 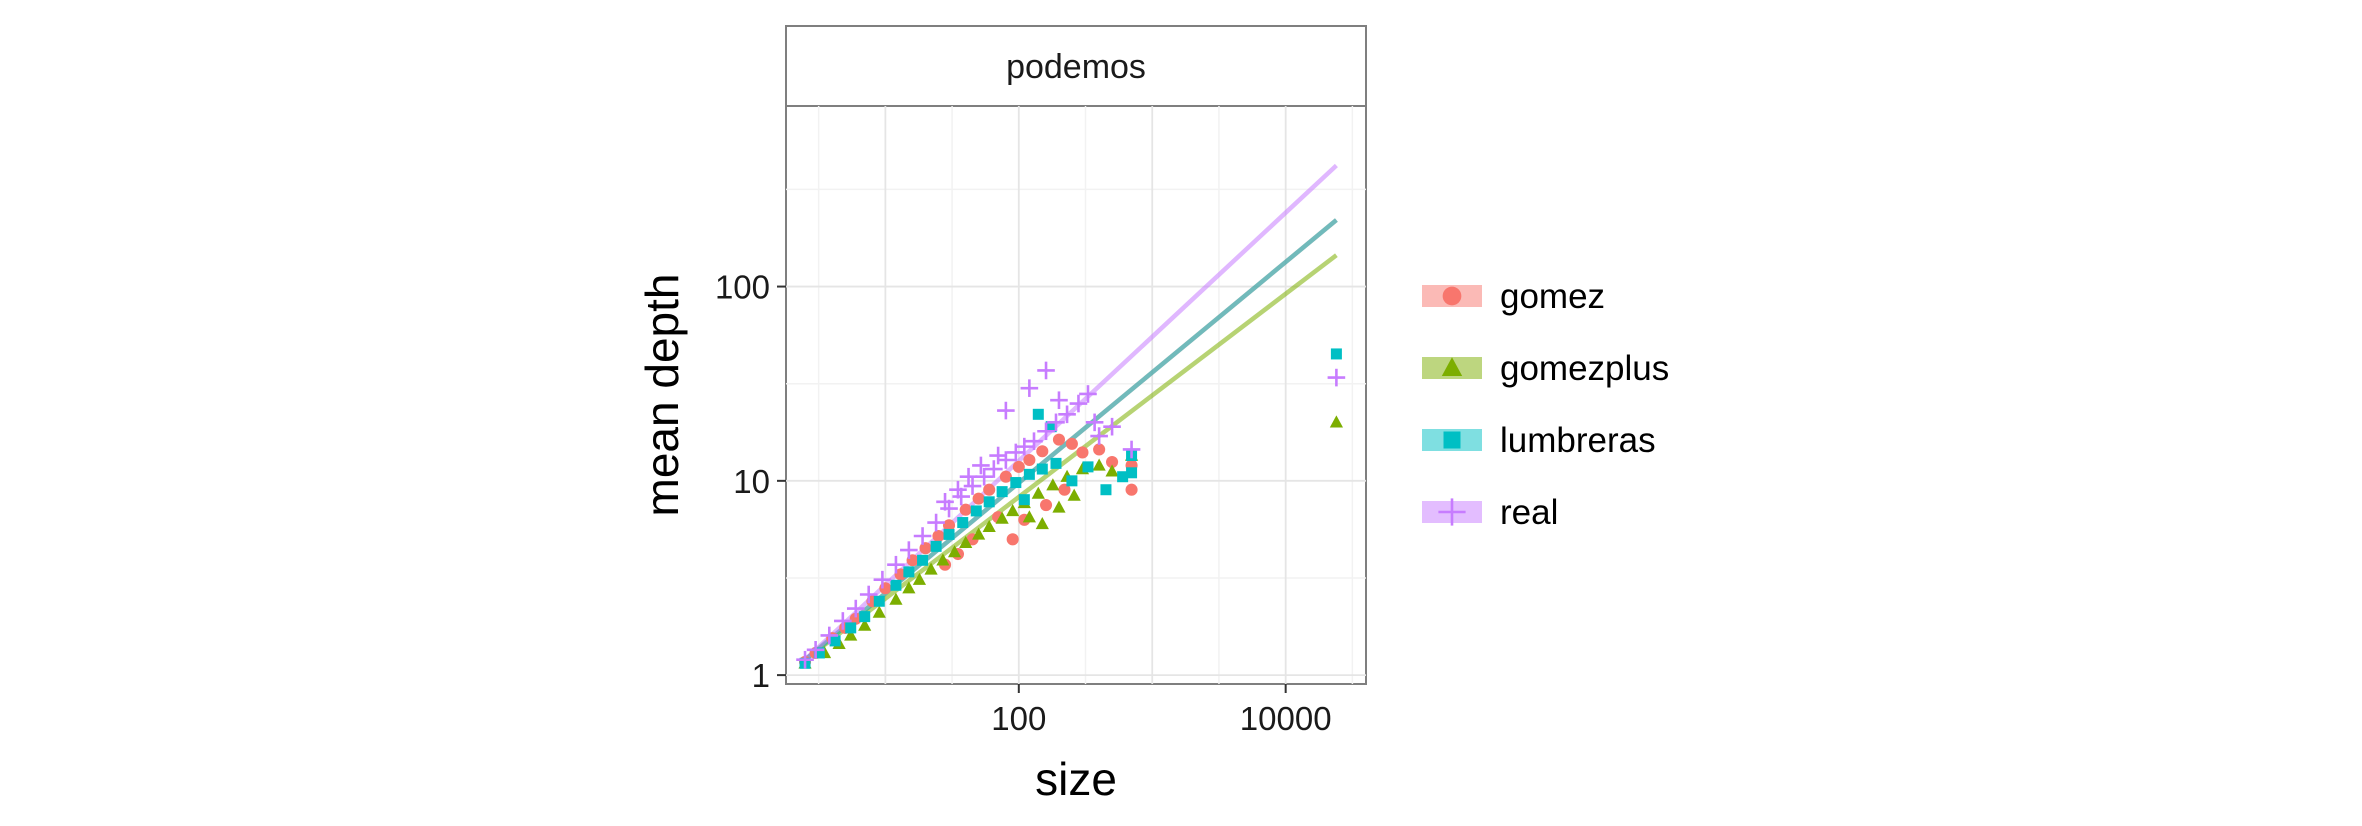 What do you see at coordinates (1545, 404) in the screenshot?
I see `legend: gomez gomezplus lumbreras real` at bounding box center [1545, 404].